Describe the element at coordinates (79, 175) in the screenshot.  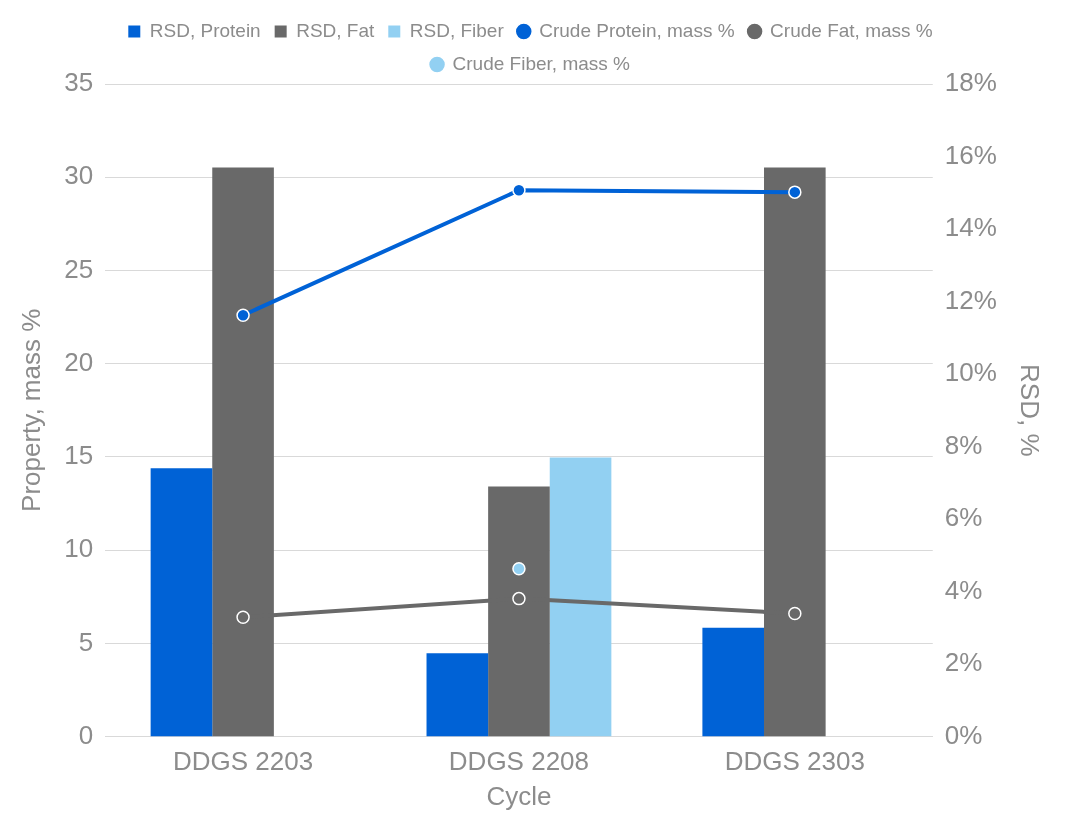
I see `y-tick-label: 30` at that location.